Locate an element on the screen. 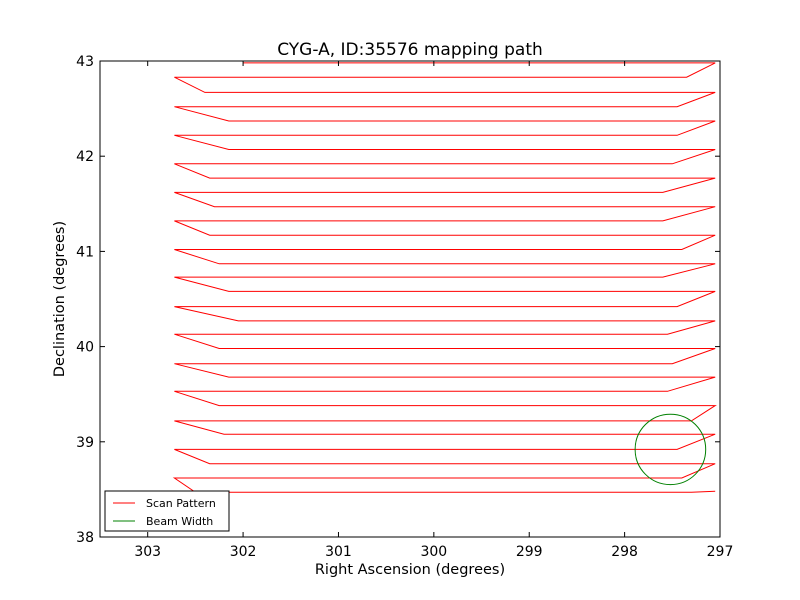  x-tick-label: 303 is located at coordinates (147, 552).